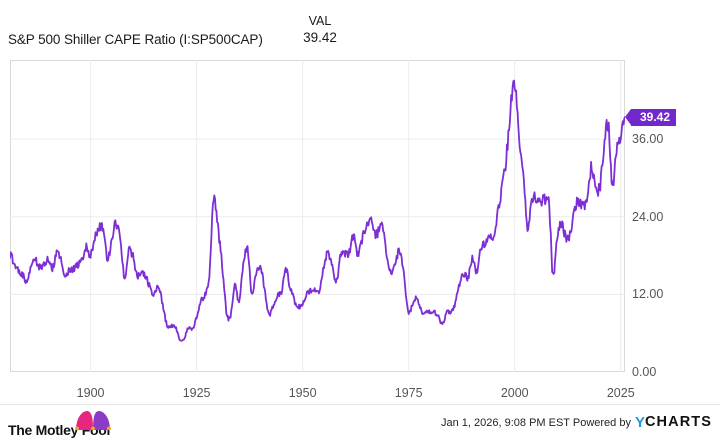 The width and height of the screenshot is (720, 442). Describe the element at coordinates (68, 424) in the screenshot. I see `motley-fool-logo: The Motley Fool` at that location.